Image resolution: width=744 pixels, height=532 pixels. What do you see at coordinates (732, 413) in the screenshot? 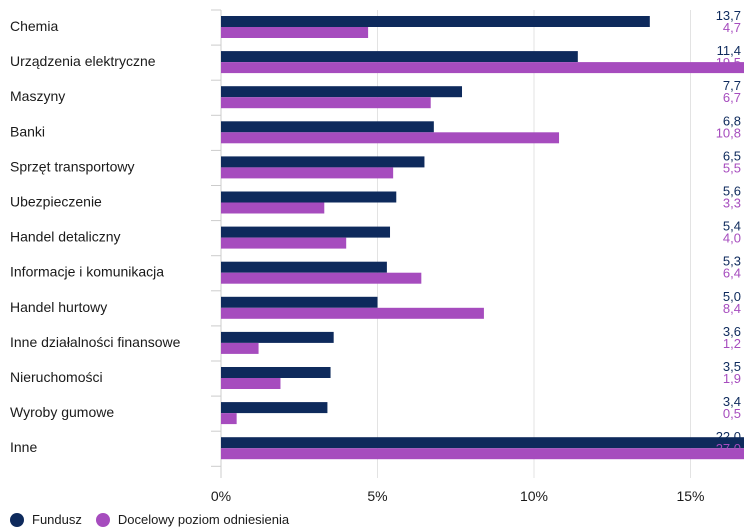
I see `value-label-benchmark: 0,5` at bounding box center [732, 413].